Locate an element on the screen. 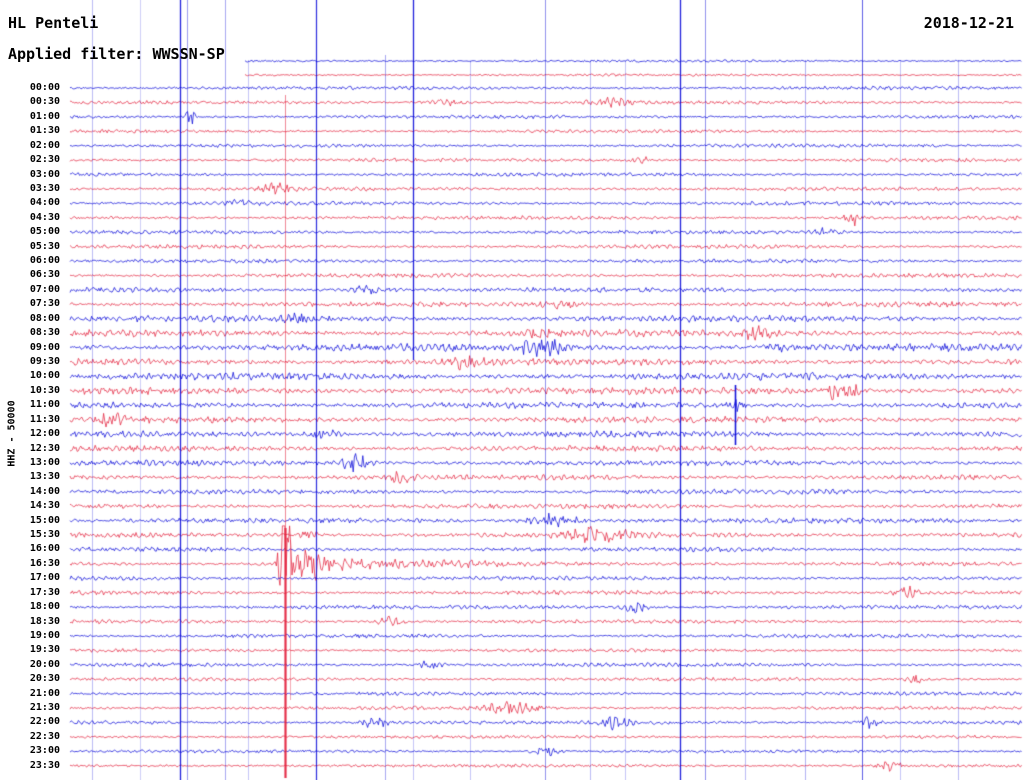 The image size is (1024, 780). time-label: 18:00 is located at coordinates (44, 607).